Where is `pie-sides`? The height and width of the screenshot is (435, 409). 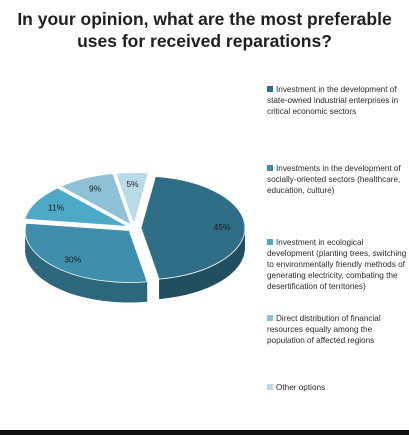
pie-sides is located at coordinates (135, 265).